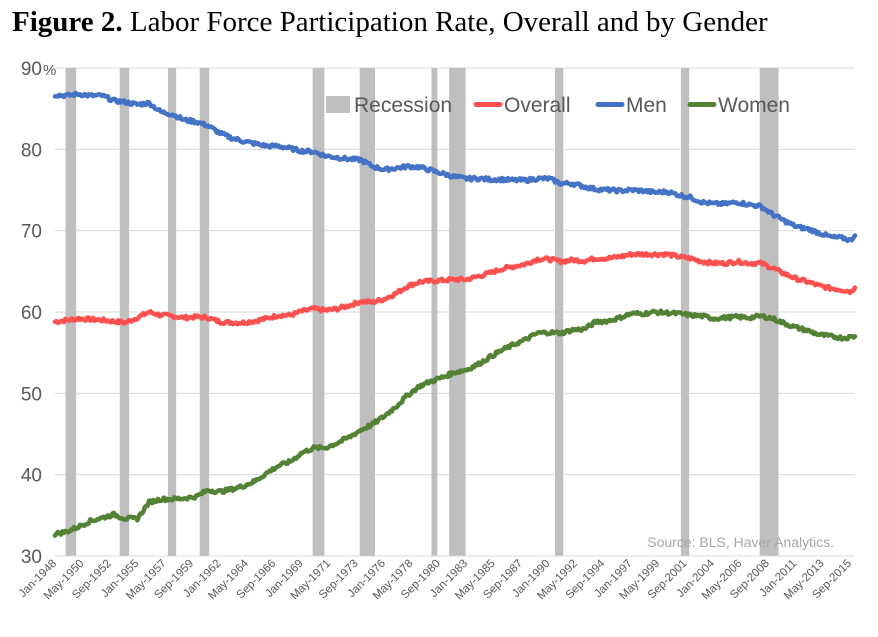 The height and width of the screenshot is (637, 878). I want to click on legend-label: Recession, so click(403, 105).